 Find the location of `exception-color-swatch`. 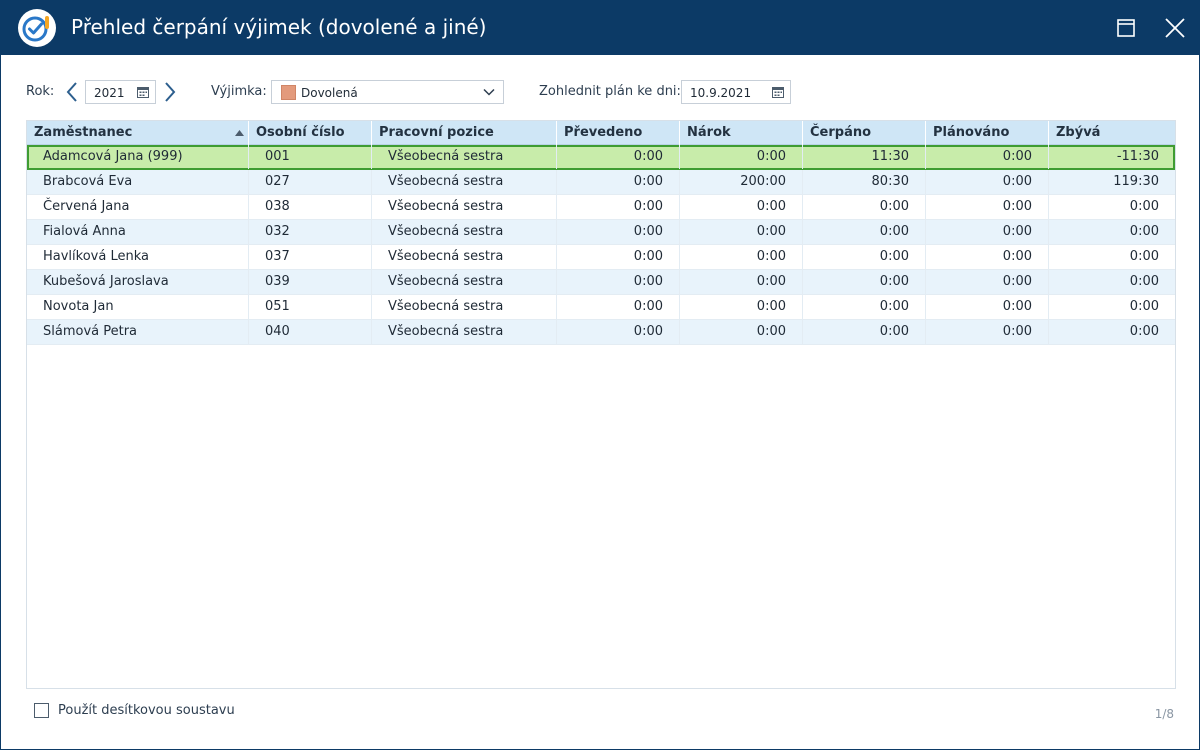

exception-color-swatch is located at coordinates (288, 92).